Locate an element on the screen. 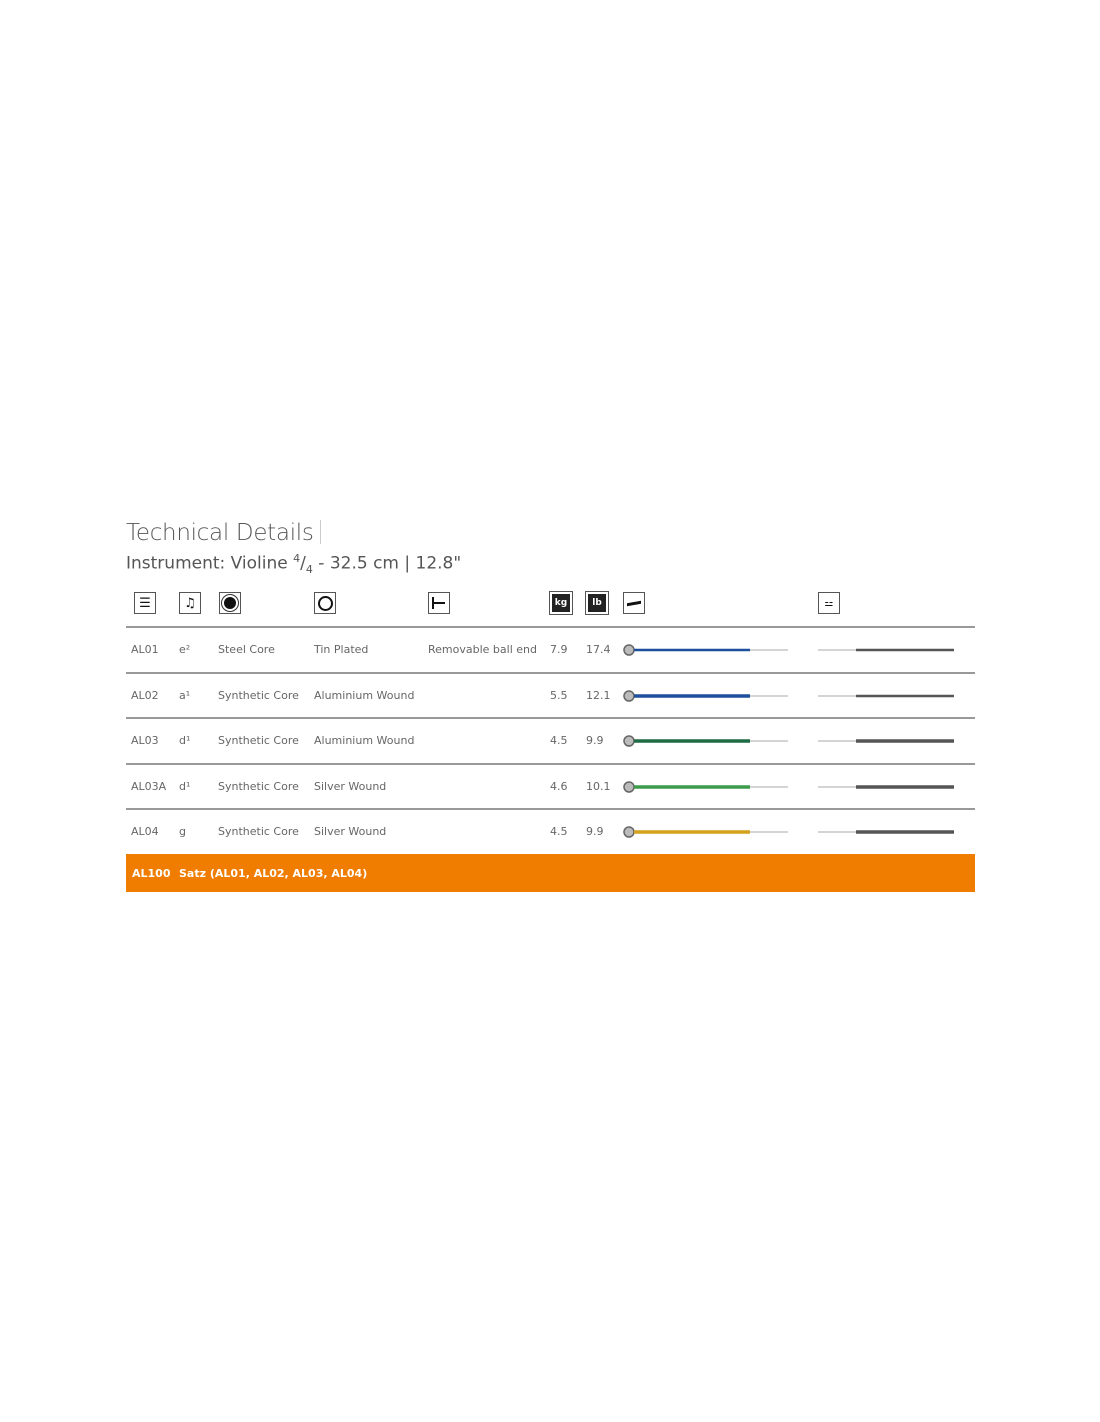 Image resolution: width=1100 pixels, height=1422 pixels. string-note: e² is located at coordinates (185, 649).